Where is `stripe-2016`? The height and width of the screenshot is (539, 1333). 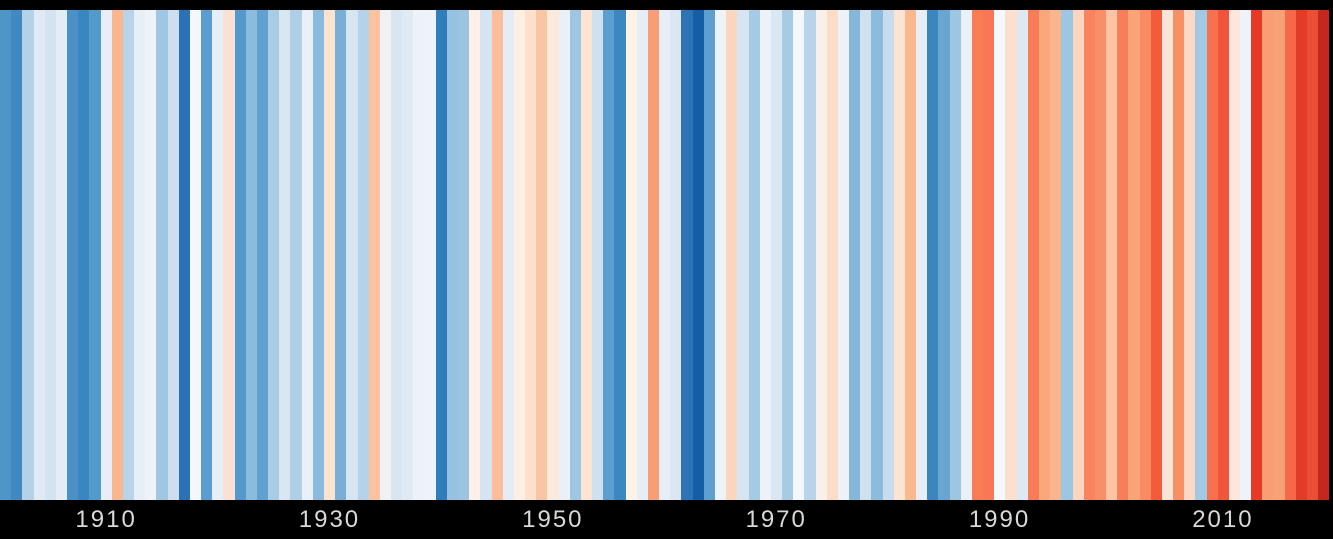 stripe-2016 is located at coordinates (1290, 255).